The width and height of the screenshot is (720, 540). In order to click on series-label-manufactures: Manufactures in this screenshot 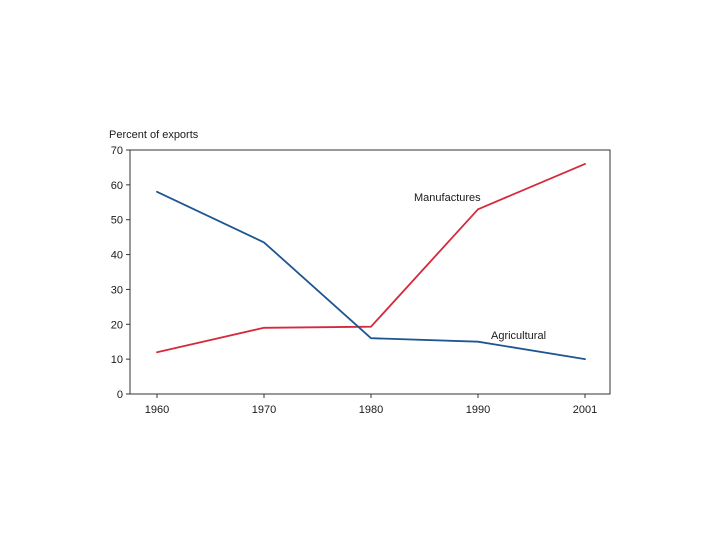, I will do `click(447, 198)`.